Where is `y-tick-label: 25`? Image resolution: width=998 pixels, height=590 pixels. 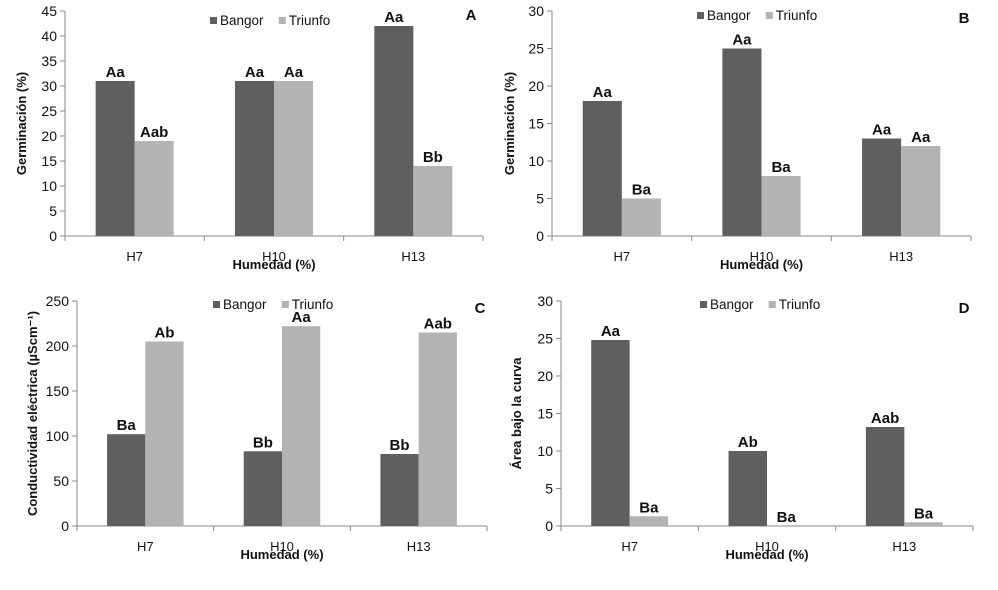 y-tick-label: 25 is located at coordinates (545, 339).